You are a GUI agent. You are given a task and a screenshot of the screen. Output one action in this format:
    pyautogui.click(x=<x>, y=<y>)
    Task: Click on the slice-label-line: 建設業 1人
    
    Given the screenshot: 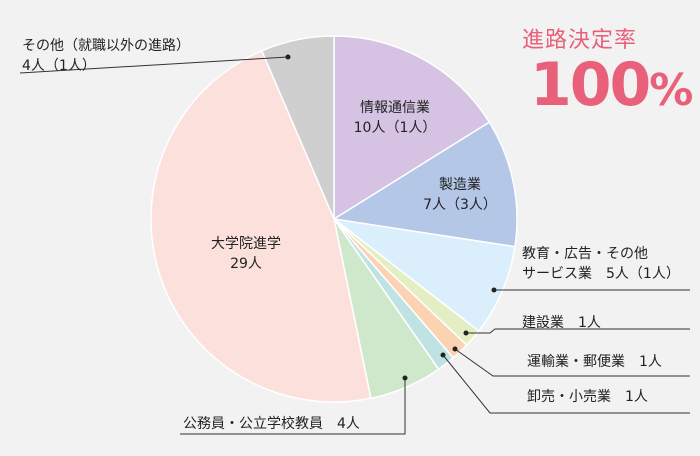 What is the action you would take?
    pyautogui.click(x=561, y=323)
    